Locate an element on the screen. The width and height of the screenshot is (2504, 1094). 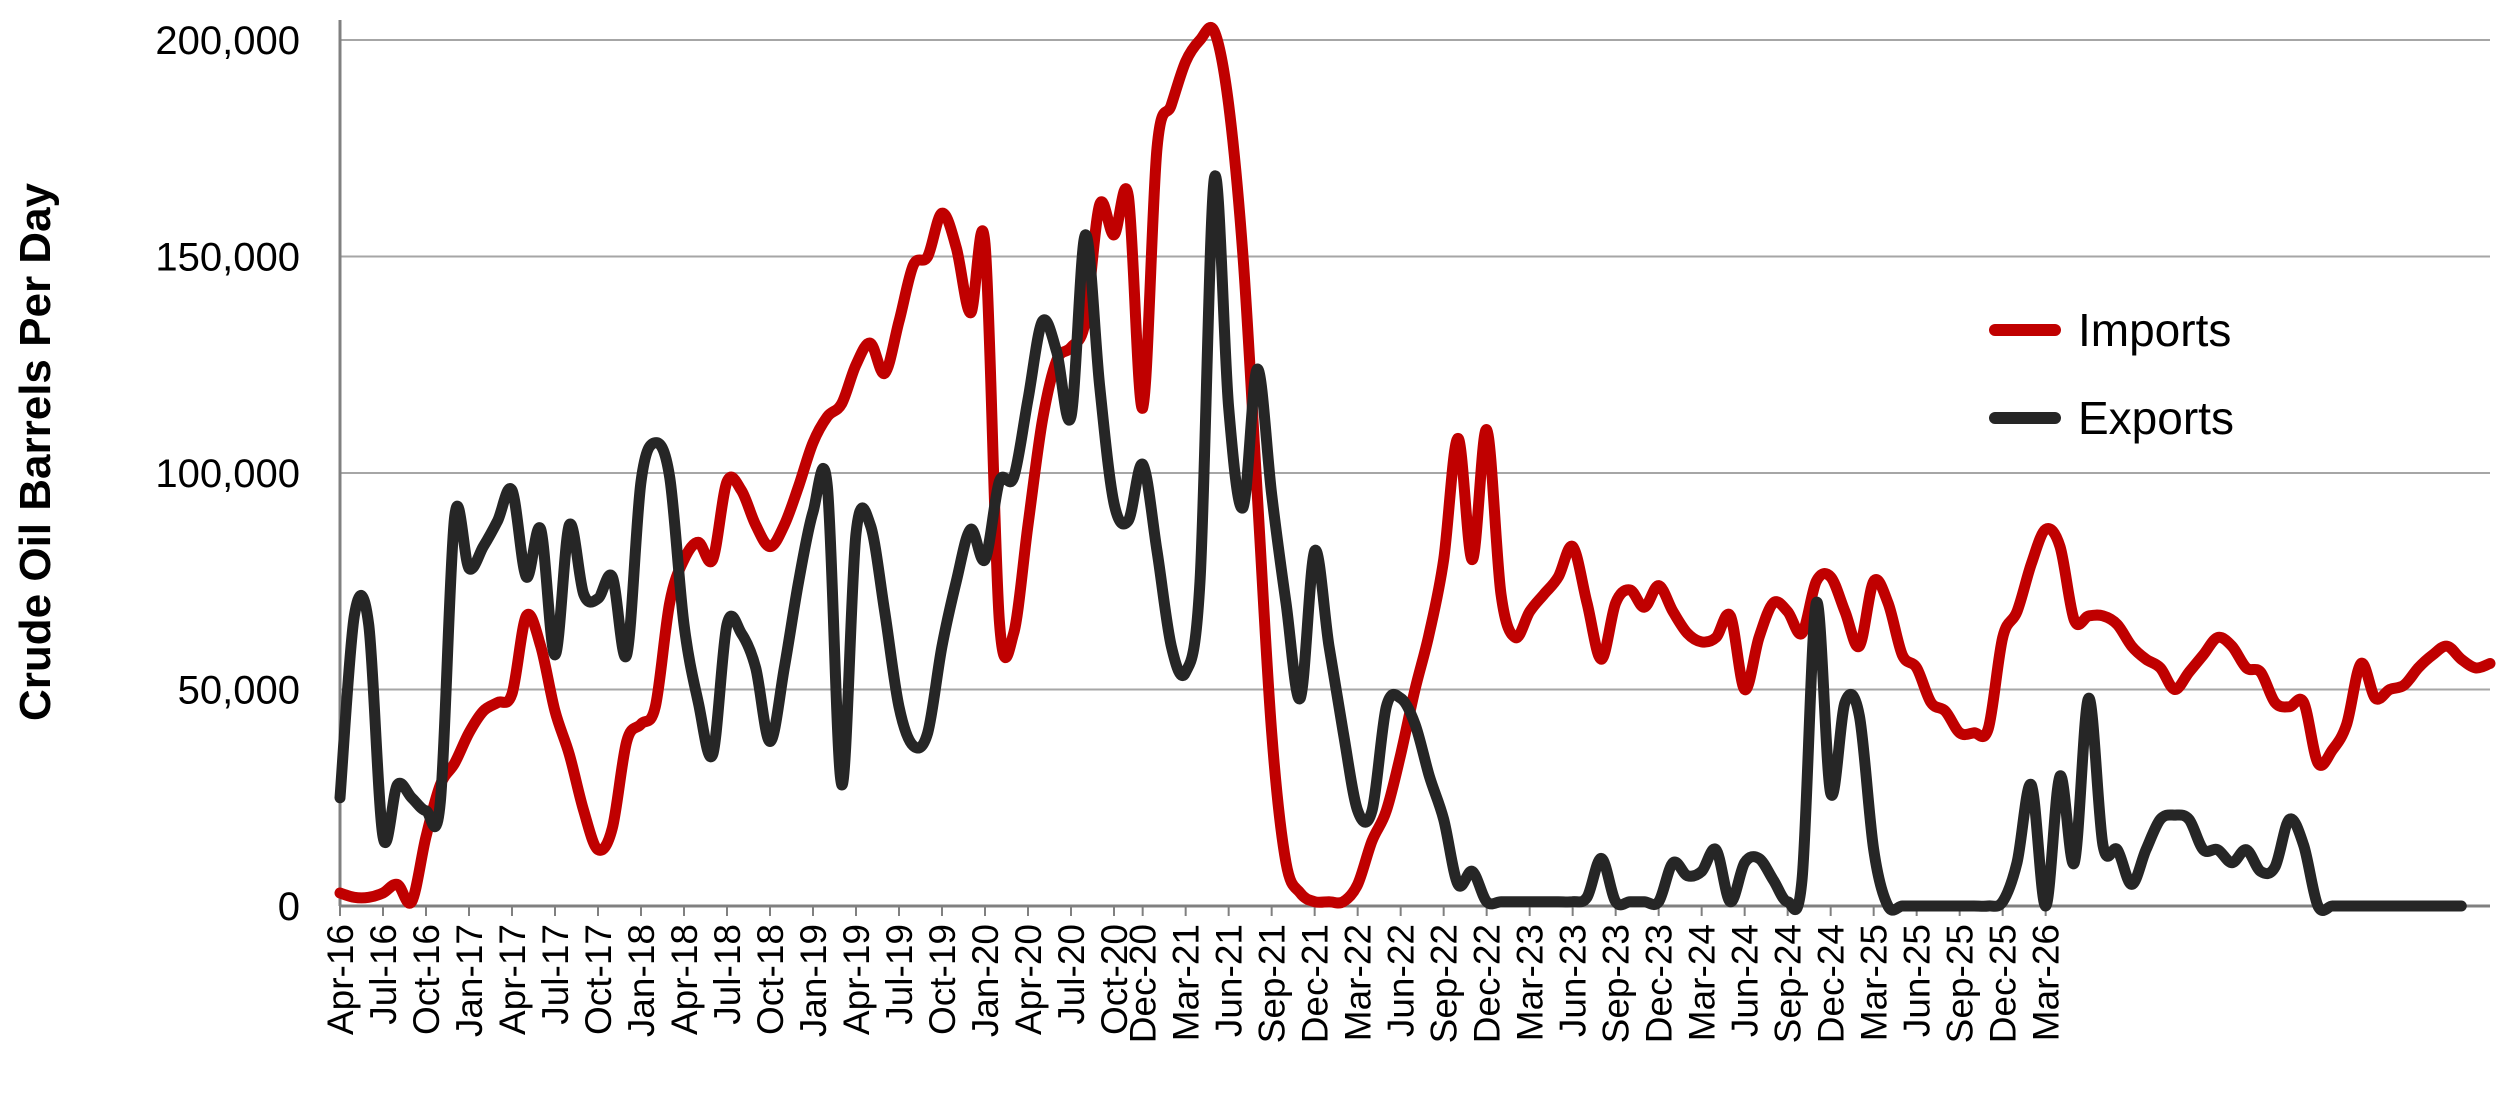
y-axis-ticks: 0 50,000 100,000 150,000 200,000 is located at coordinates (227, 474).